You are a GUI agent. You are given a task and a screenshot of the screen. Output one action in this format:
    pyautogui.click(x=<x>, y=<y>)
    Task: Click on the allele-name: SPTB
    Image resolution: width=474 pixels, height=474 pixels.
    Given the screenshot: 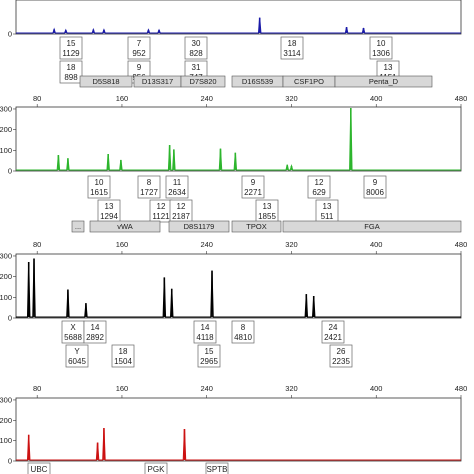 What is the action you would take?
    pyautogui.click(x=217, y=469)
    